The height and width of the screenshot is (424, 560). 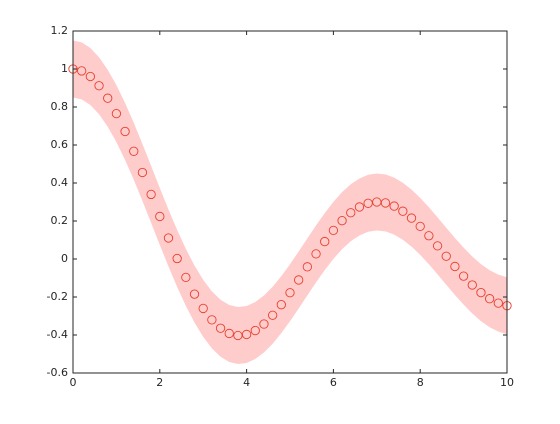 What do you see at coordinates (60, 220) in the screenshot?
I see `y-tick-label: 0.2` at bounding box center [60, 220].